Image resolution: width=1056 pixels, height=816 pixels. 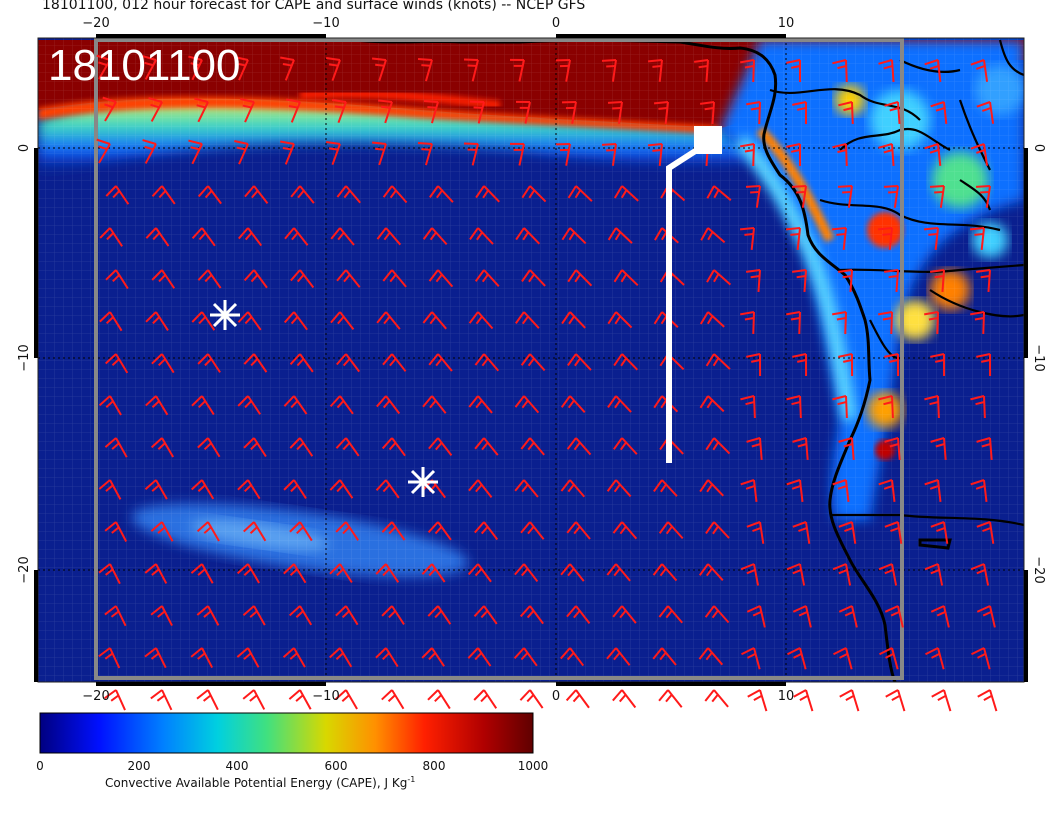 I want to click on y-tick-label: −10, so click(x=1038, y=357).